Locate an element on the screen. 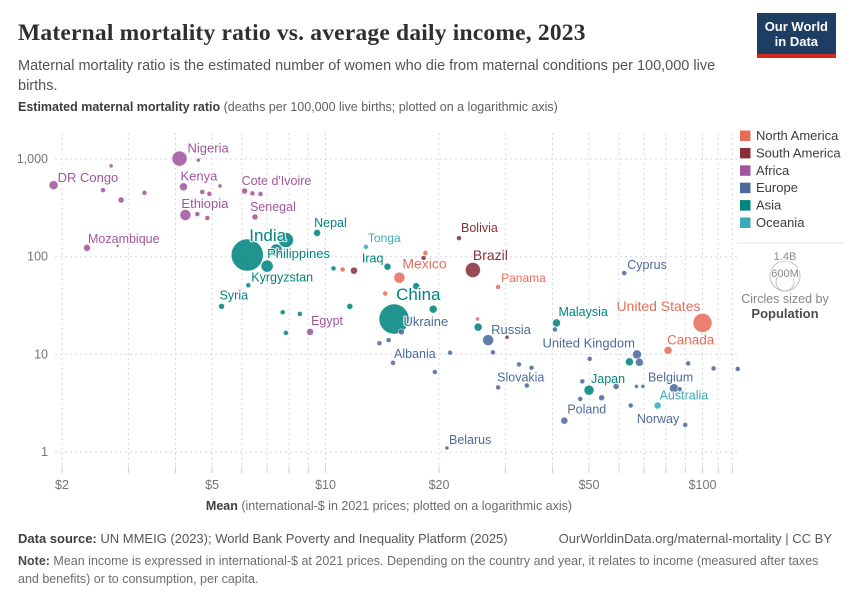 The image size is (850, 600). size-legend-small-label: 600M is located at coordinates (785, 274).